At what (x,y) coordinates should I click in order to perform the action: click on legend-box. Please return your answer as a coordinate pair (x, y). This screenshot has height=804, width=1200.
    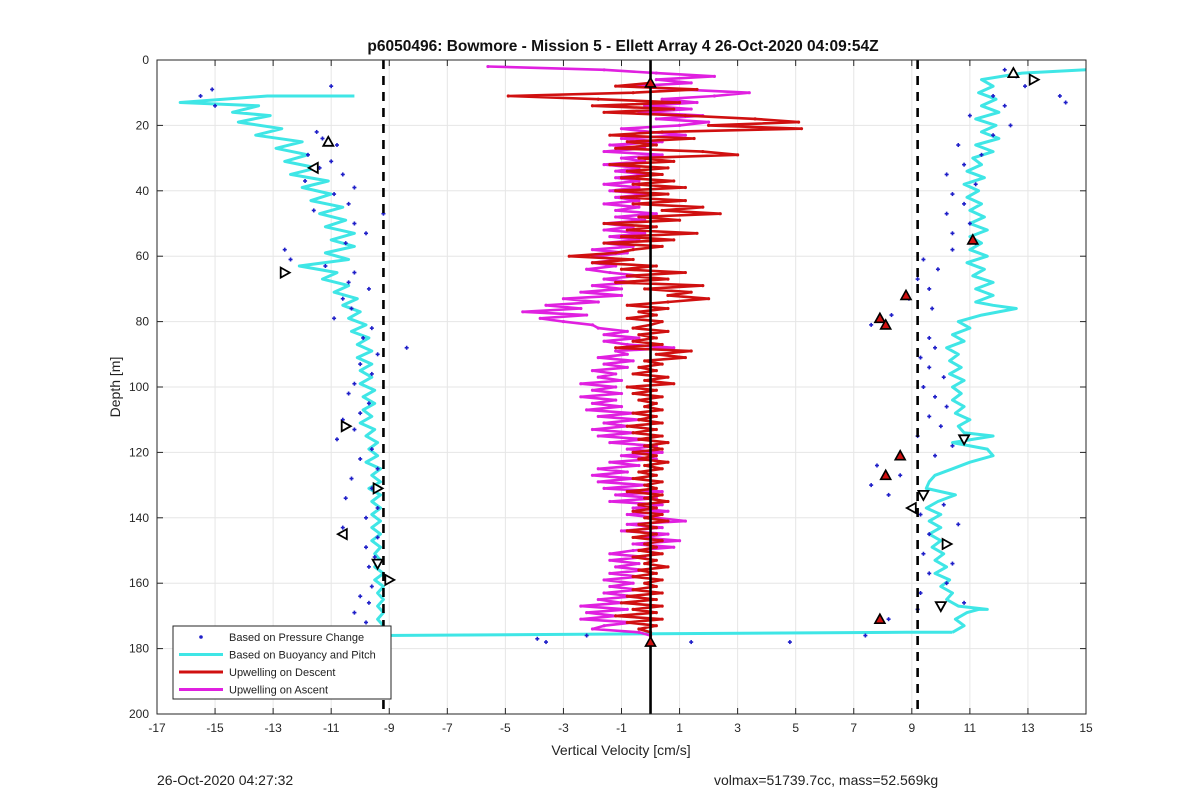
    Looking at the image, I should click on (282, 662).